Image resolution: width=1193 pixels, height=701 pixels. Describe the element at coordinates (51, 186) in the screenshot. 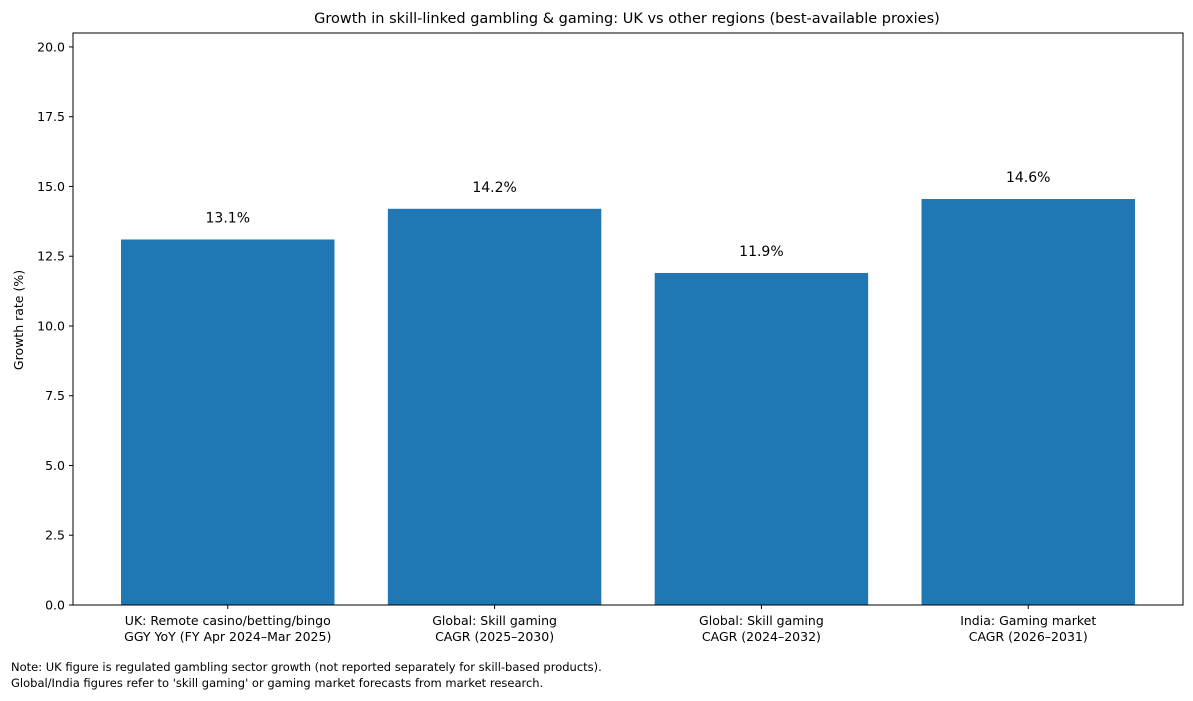

I see `y-tick-label: 15.0` at that location.